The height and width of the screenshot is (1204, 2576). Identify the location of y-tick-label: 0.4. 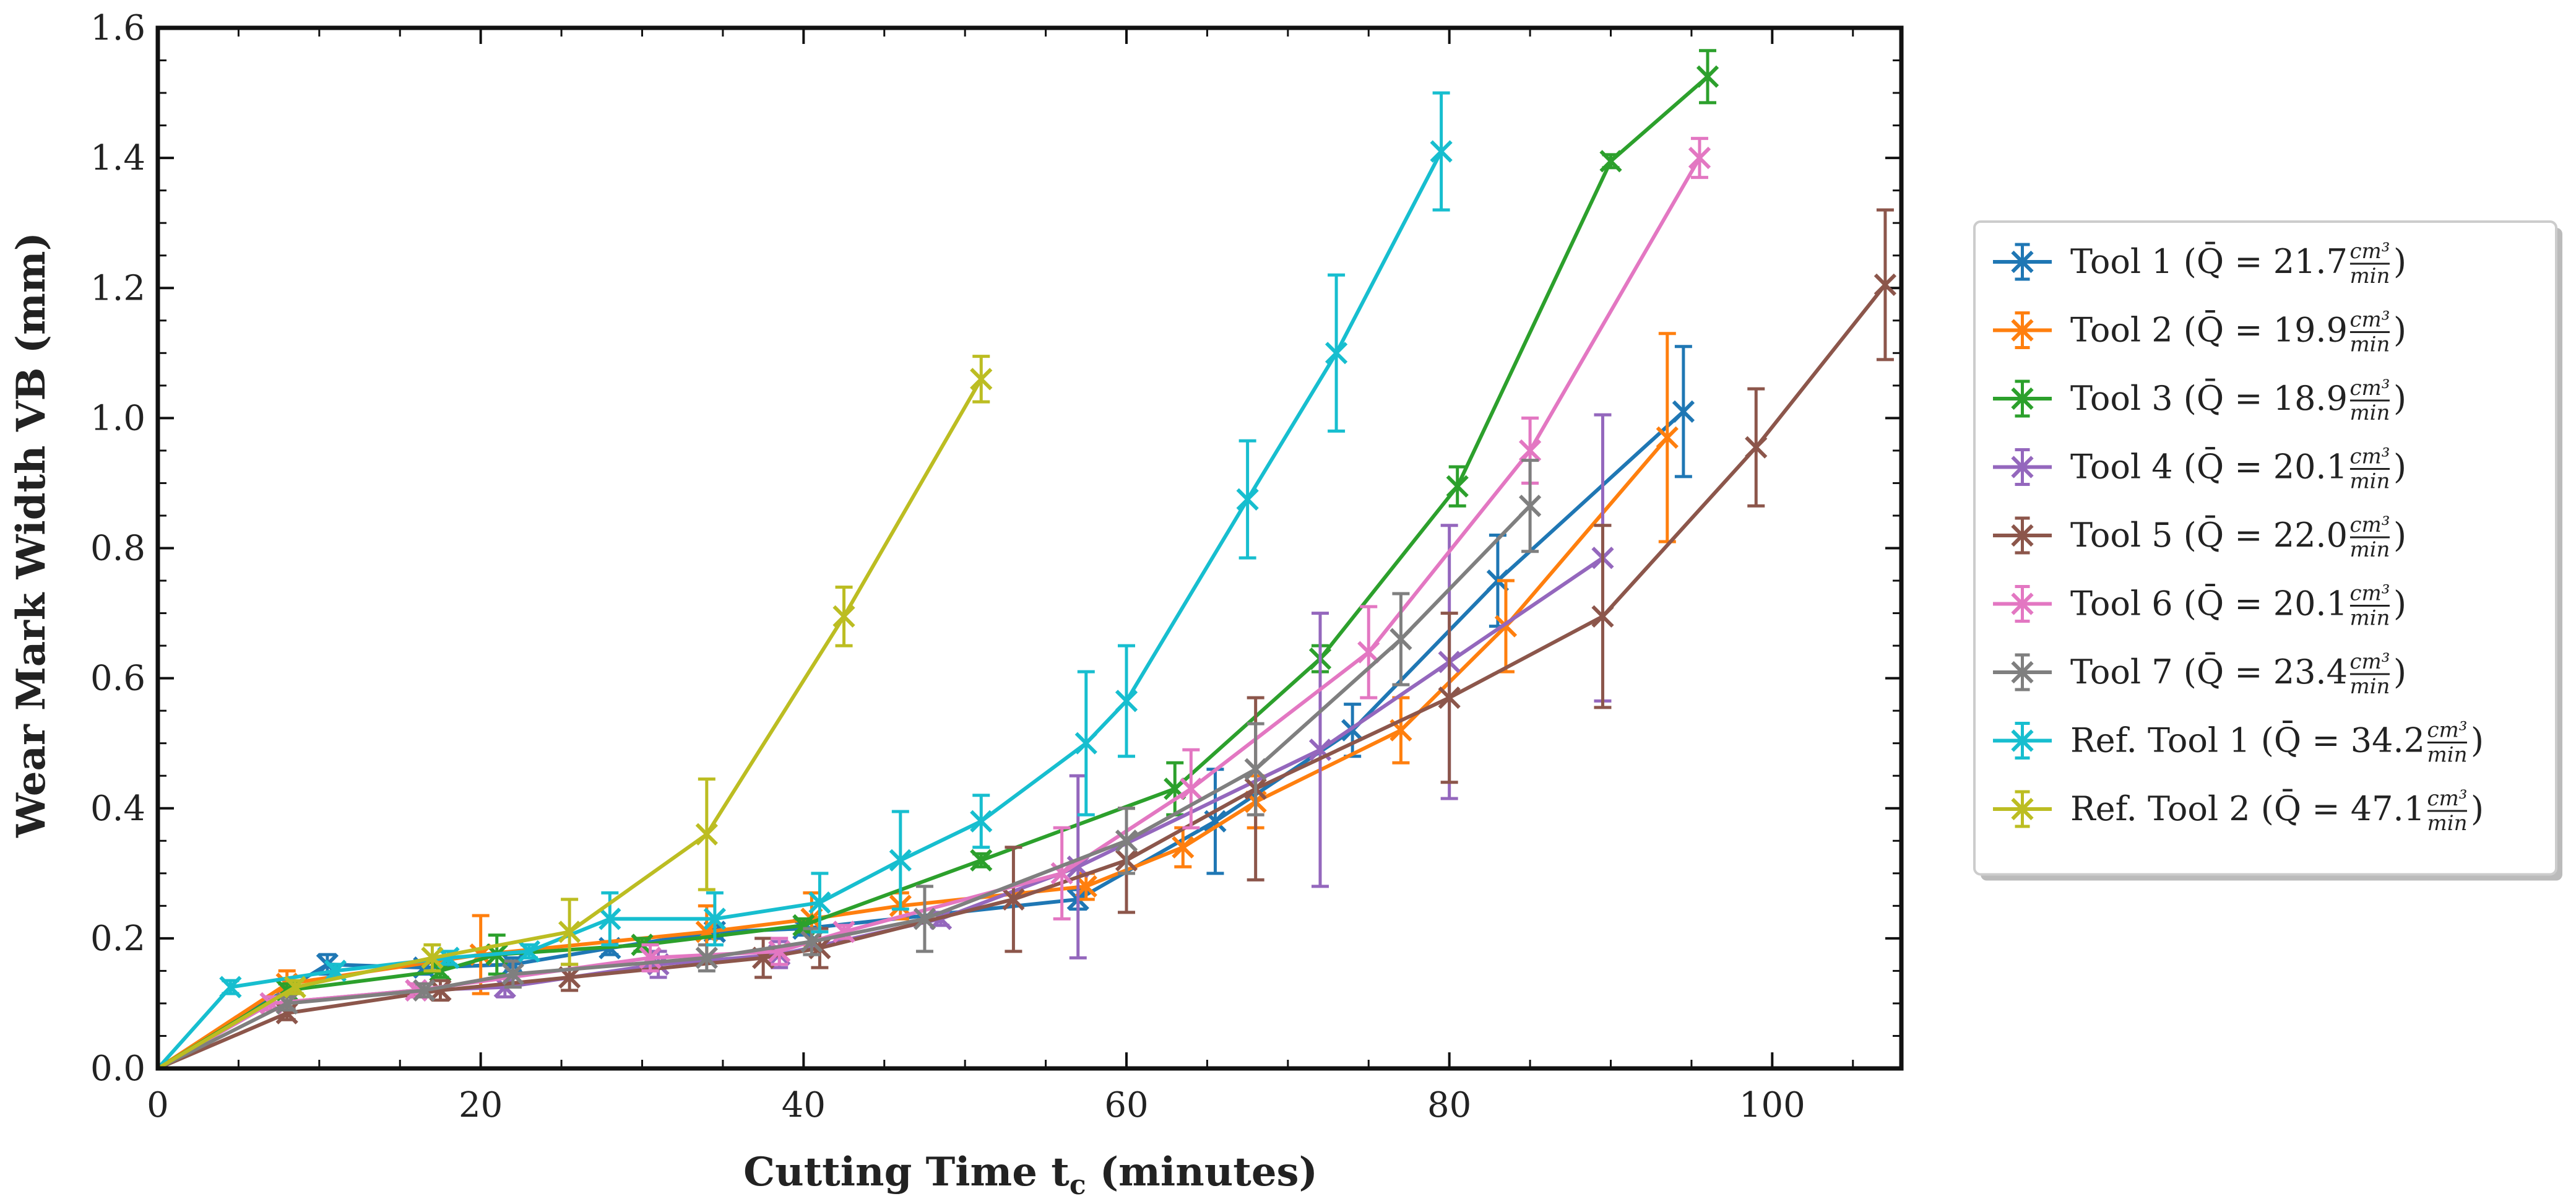
(117, 809).